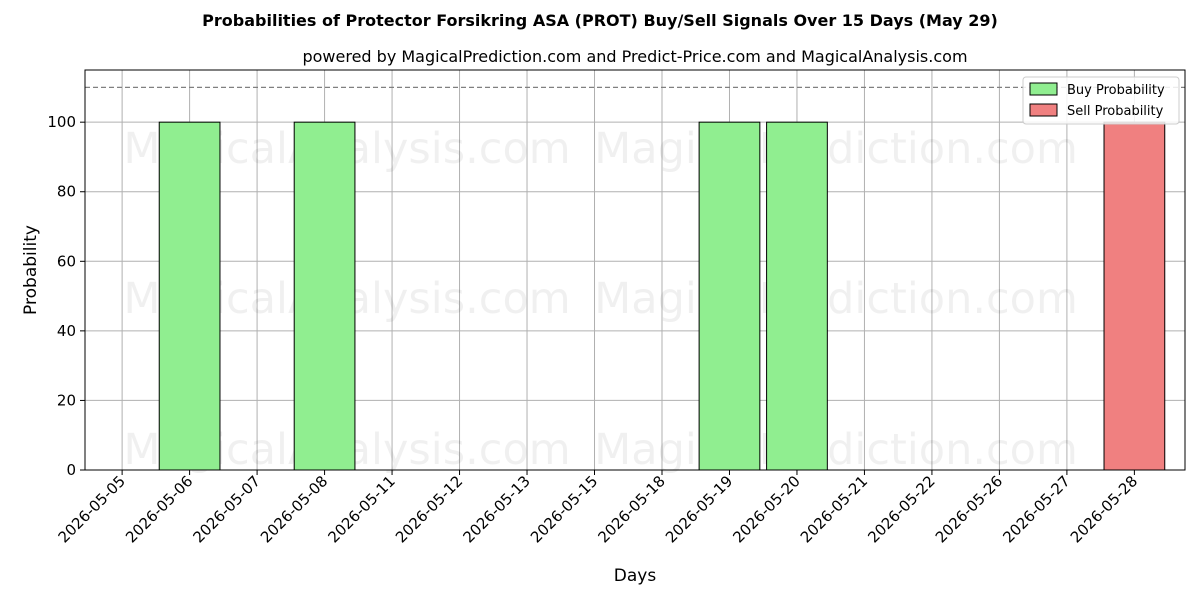 This screenshot has width=1200, height=600. Describe the element at coordinates (61, 122) in the screenshot. I see `y-tick-label: 100` at that location.